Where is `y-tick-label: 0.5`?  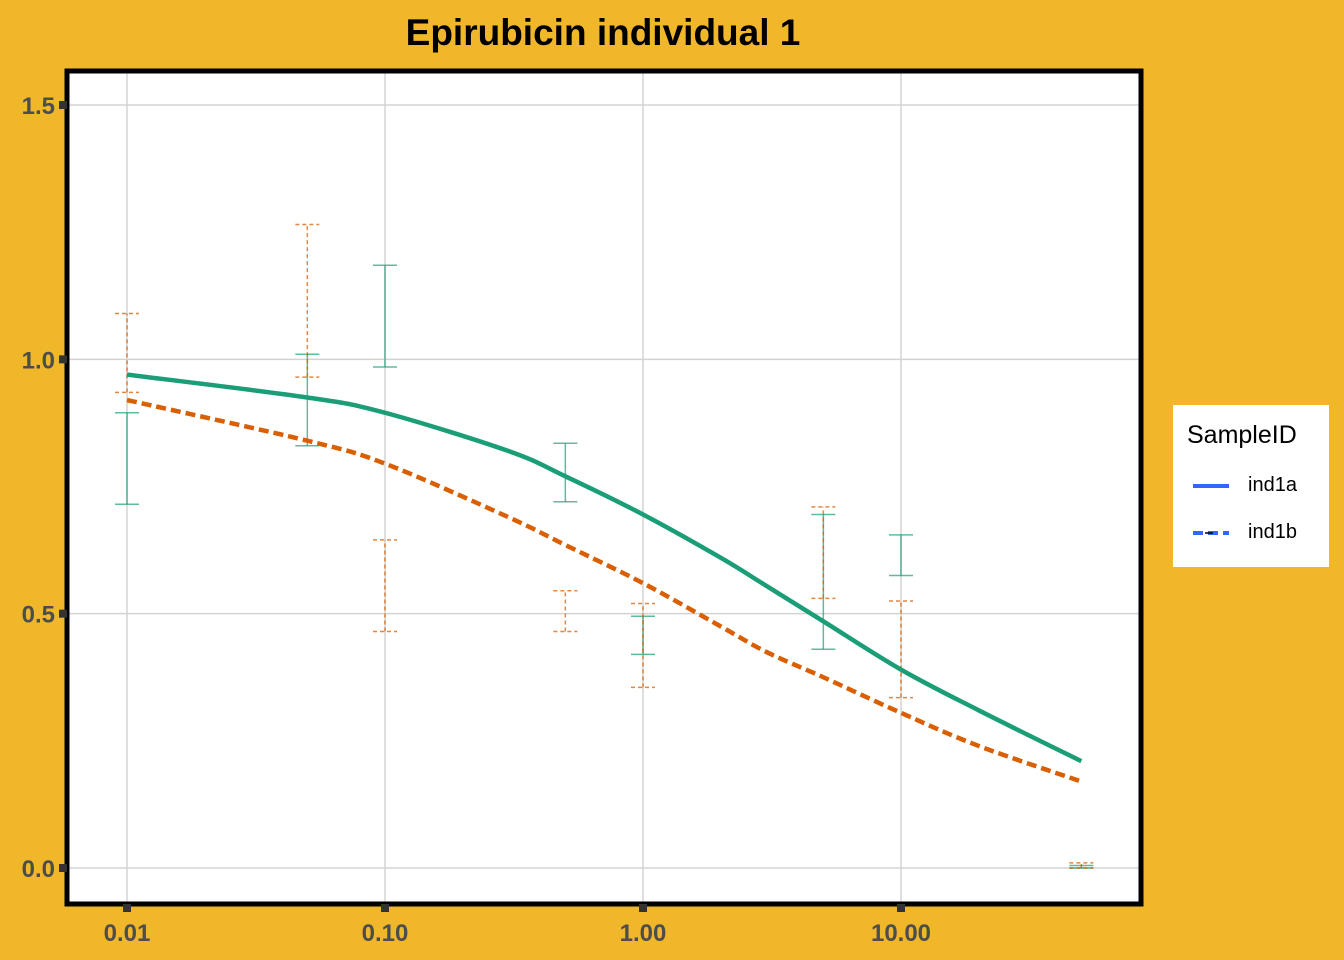 y-tick-label: 0.5 is located at coordinates (38, 615).